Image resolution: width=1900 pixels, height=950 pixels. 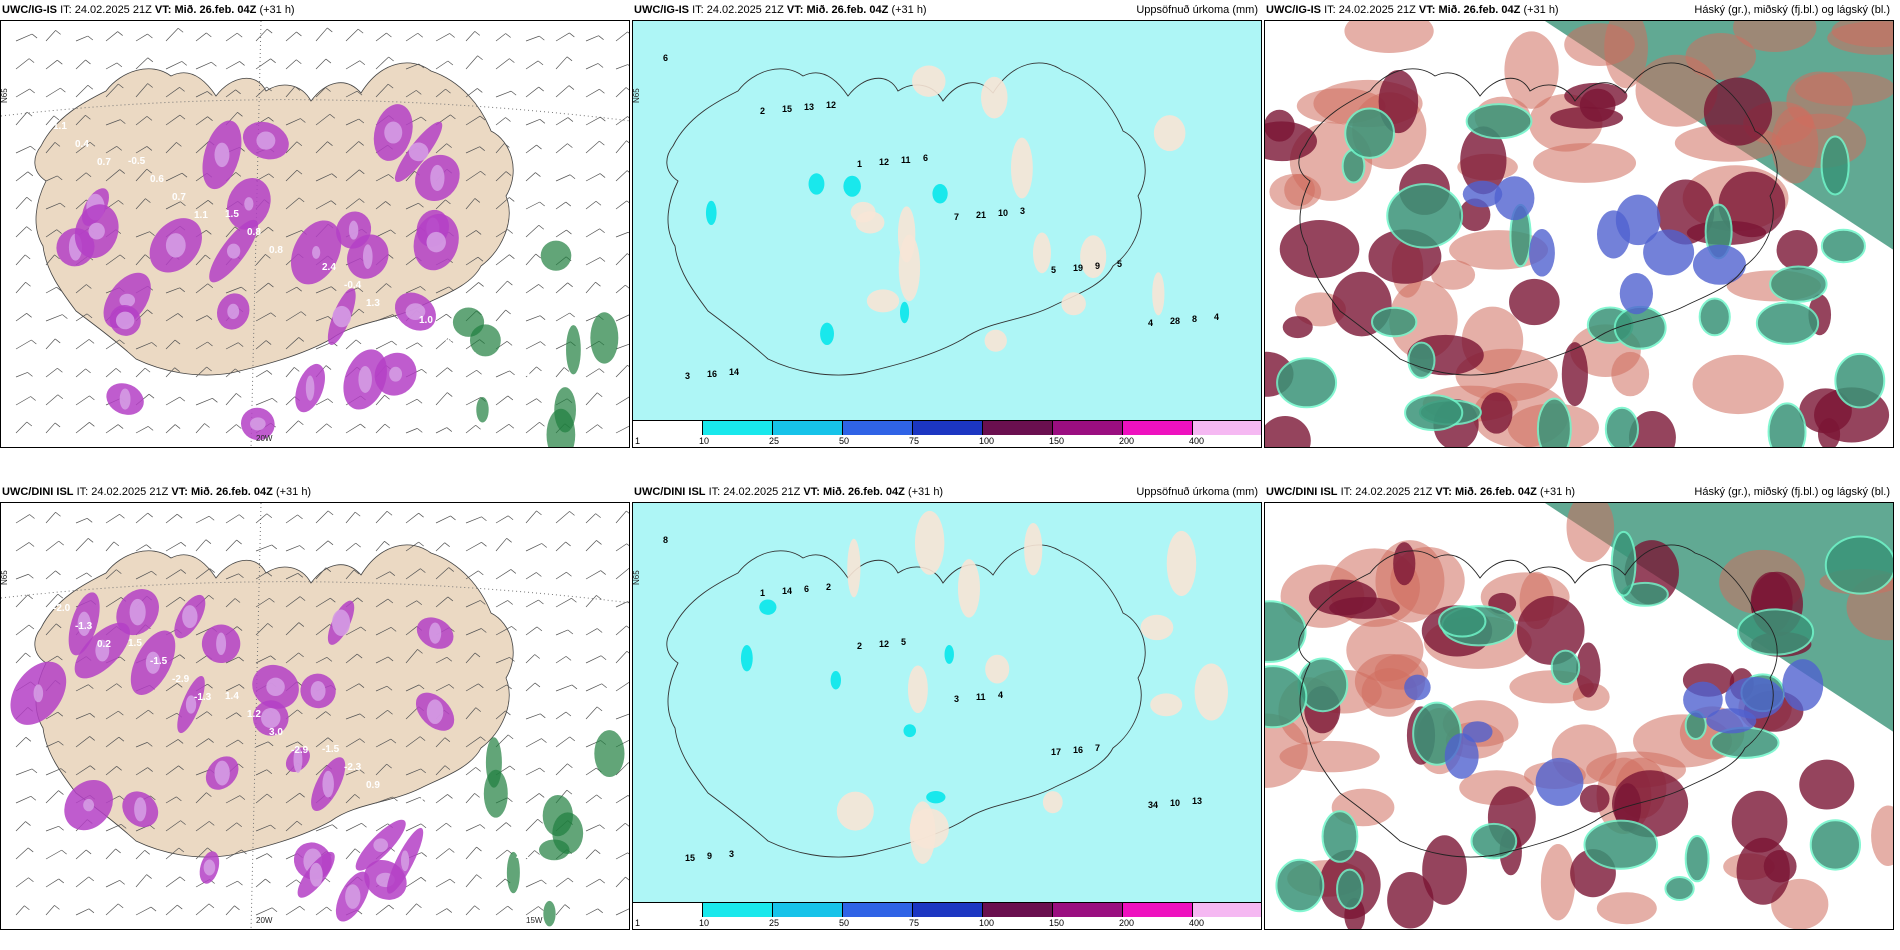 What do you see at coordinates (925, 492) in the screenshot?
I see `lead-time: (+31 h)` at bounding box center [925, 492].